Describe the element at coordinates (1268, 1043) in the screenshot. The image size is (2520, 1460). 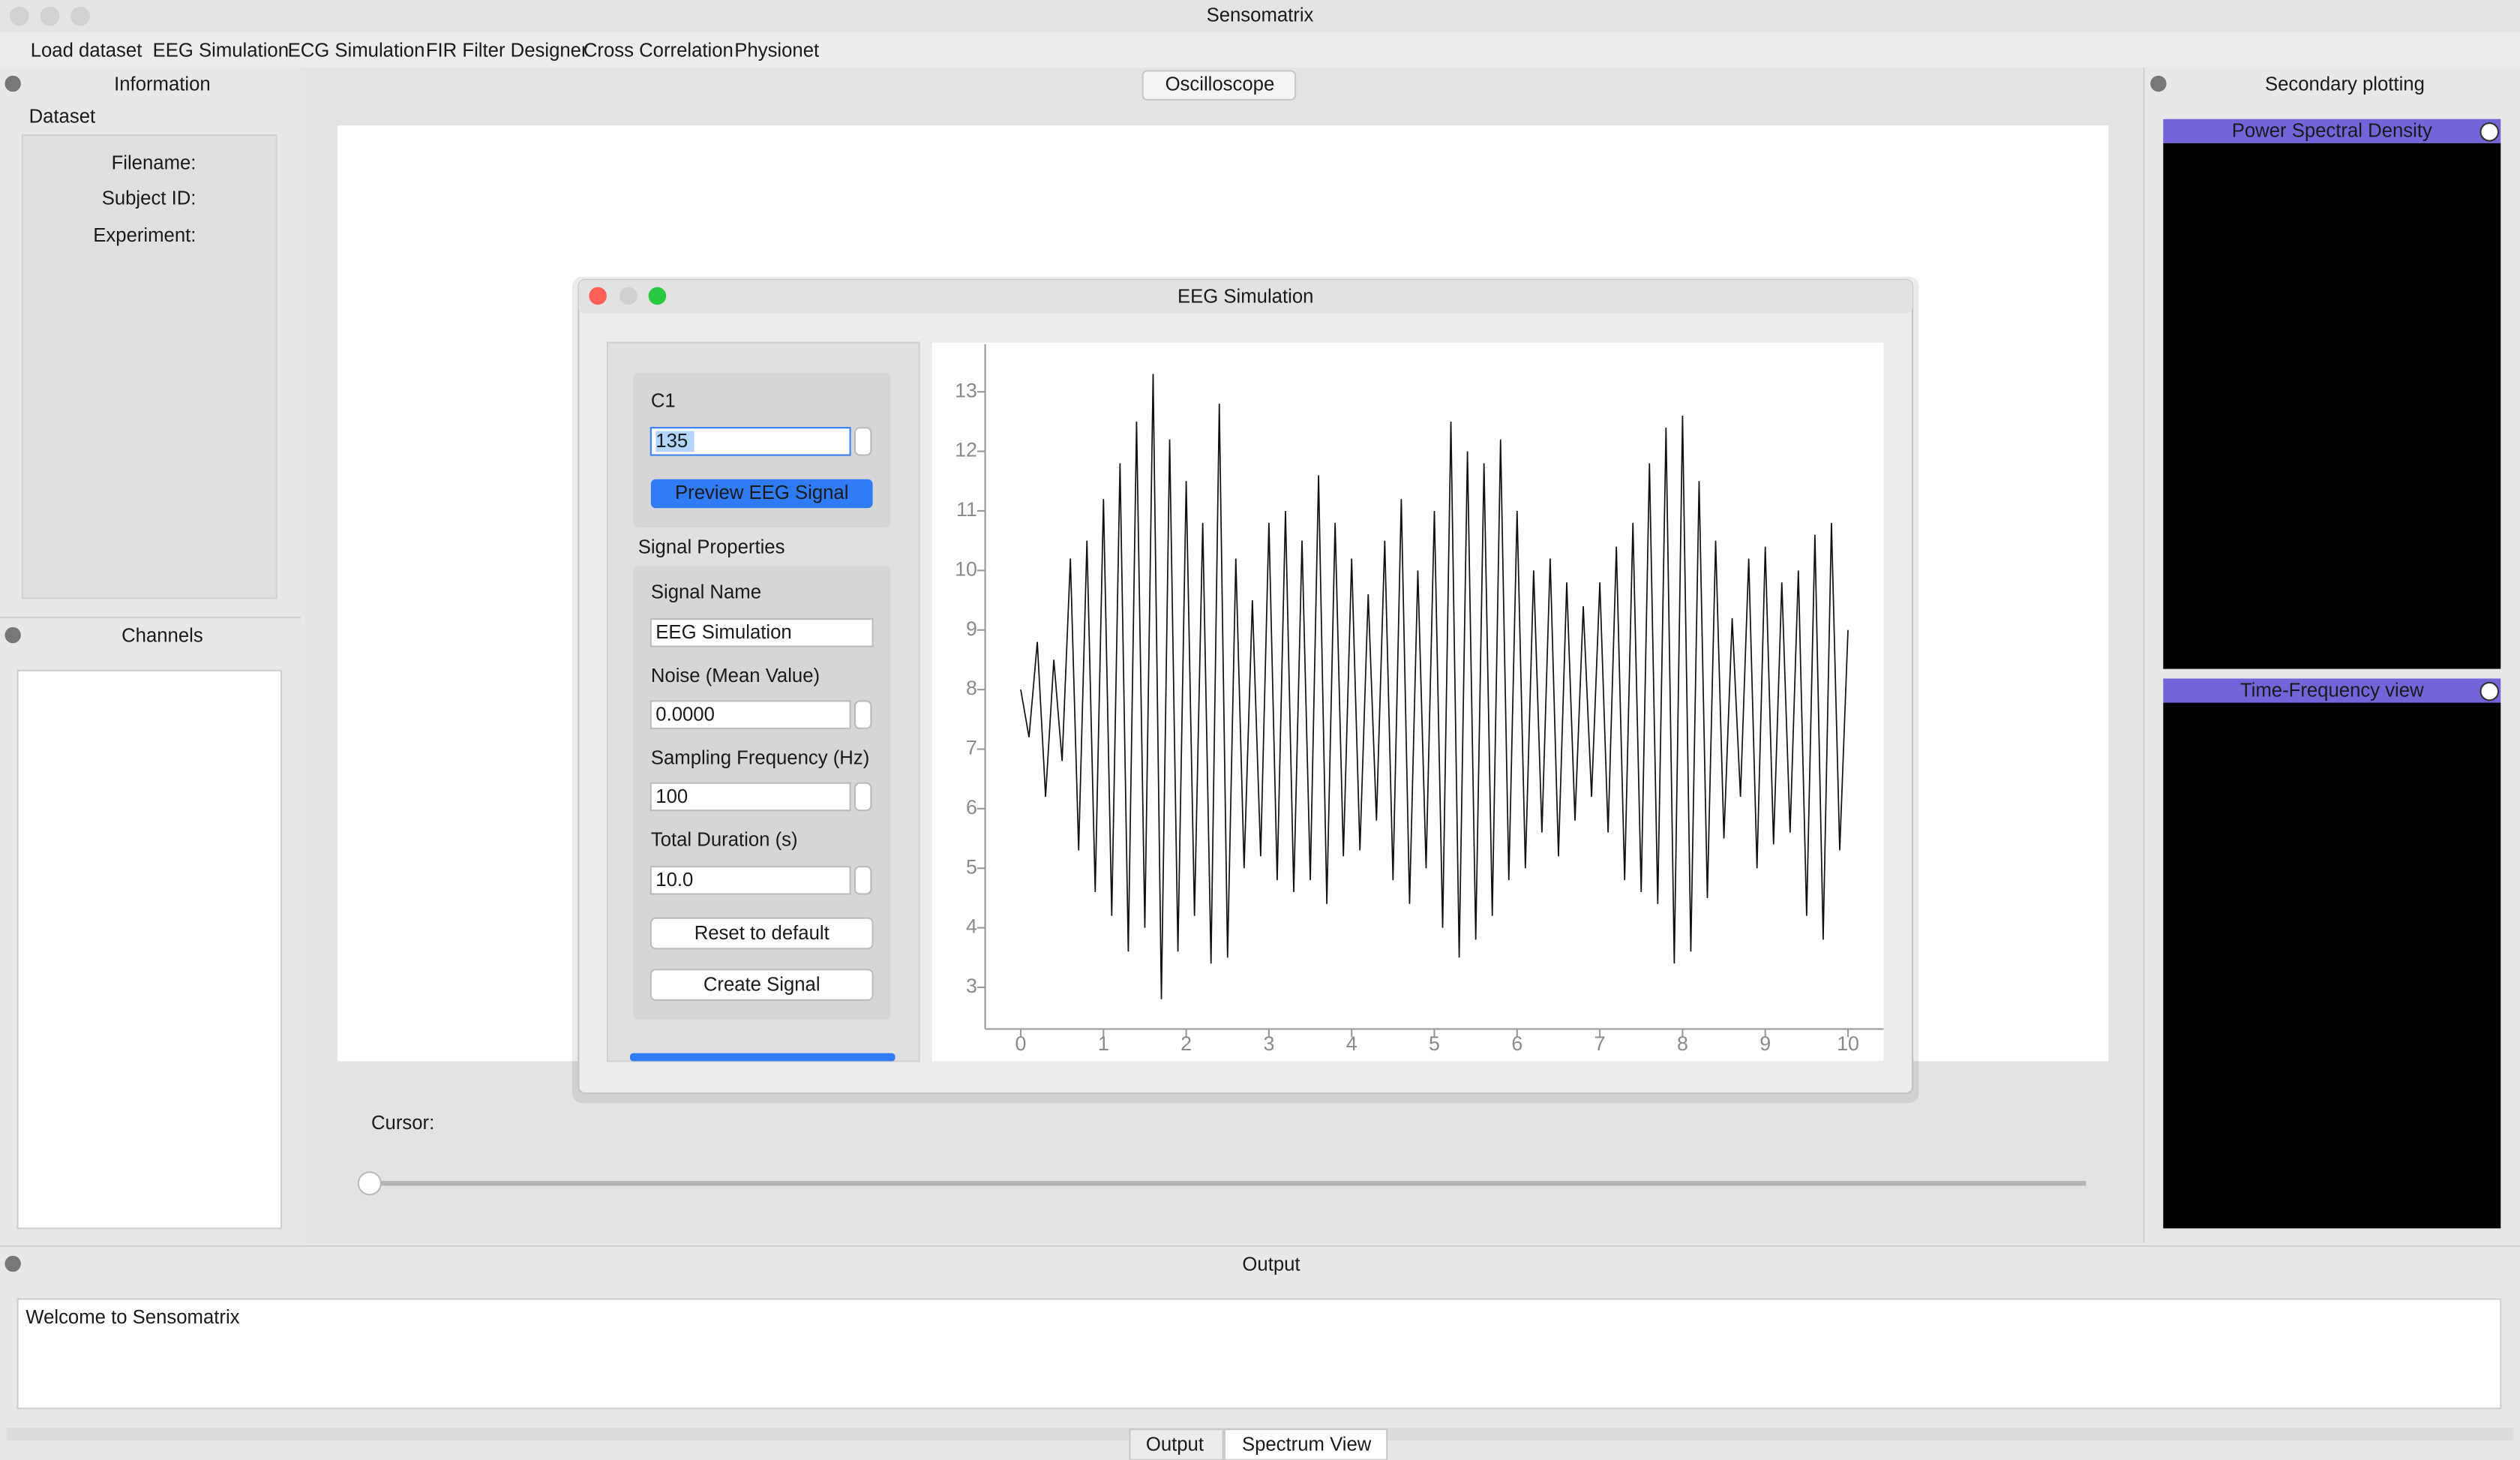
I see `x-tick-label: 3` at that location.